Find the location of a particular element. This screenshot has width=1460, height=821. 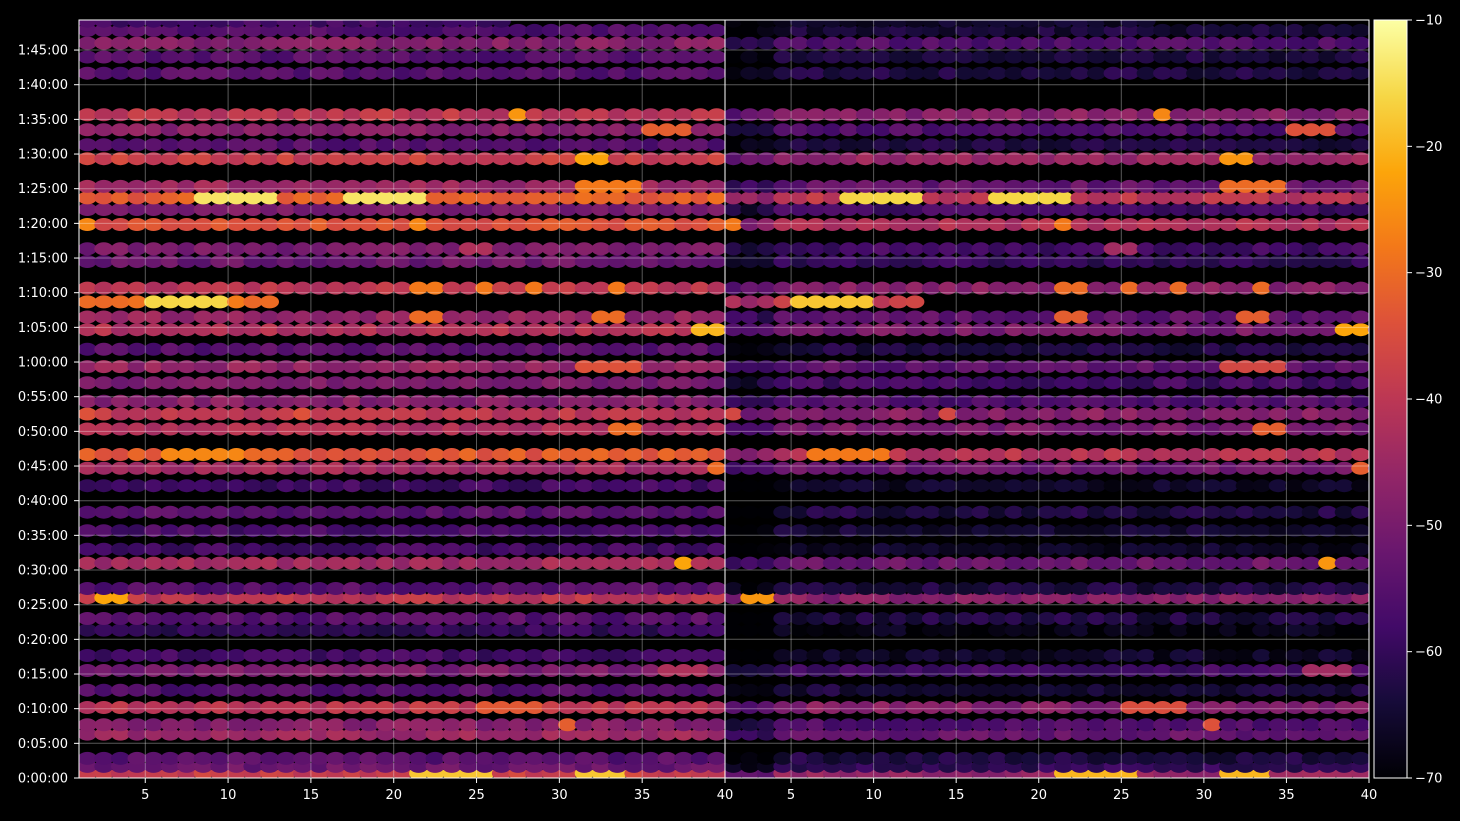

x-tick-label: 10 is located at coordinates (228, 795).